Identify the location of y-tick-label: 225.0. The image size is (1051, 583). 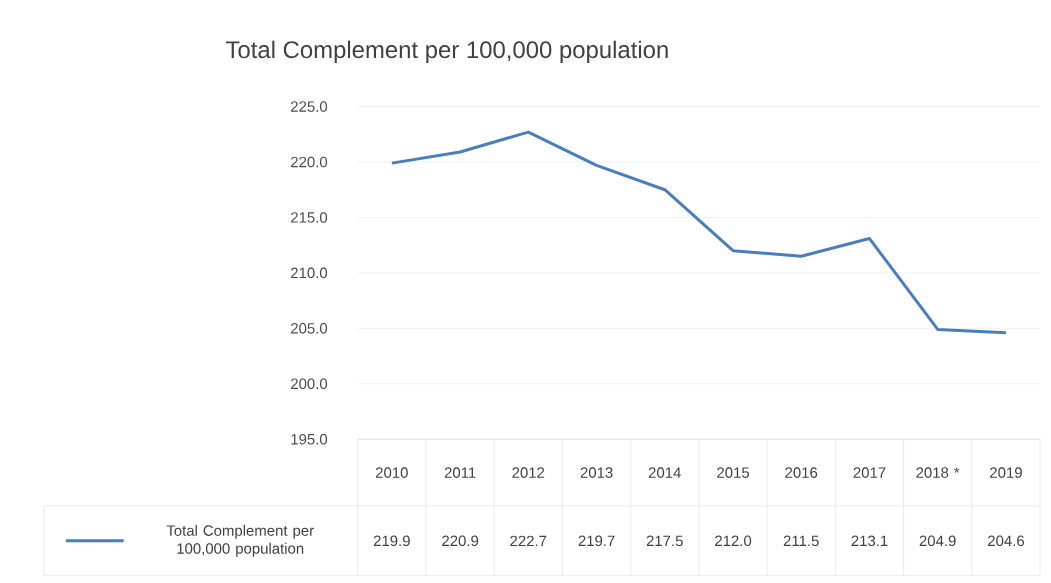
(309, 106).